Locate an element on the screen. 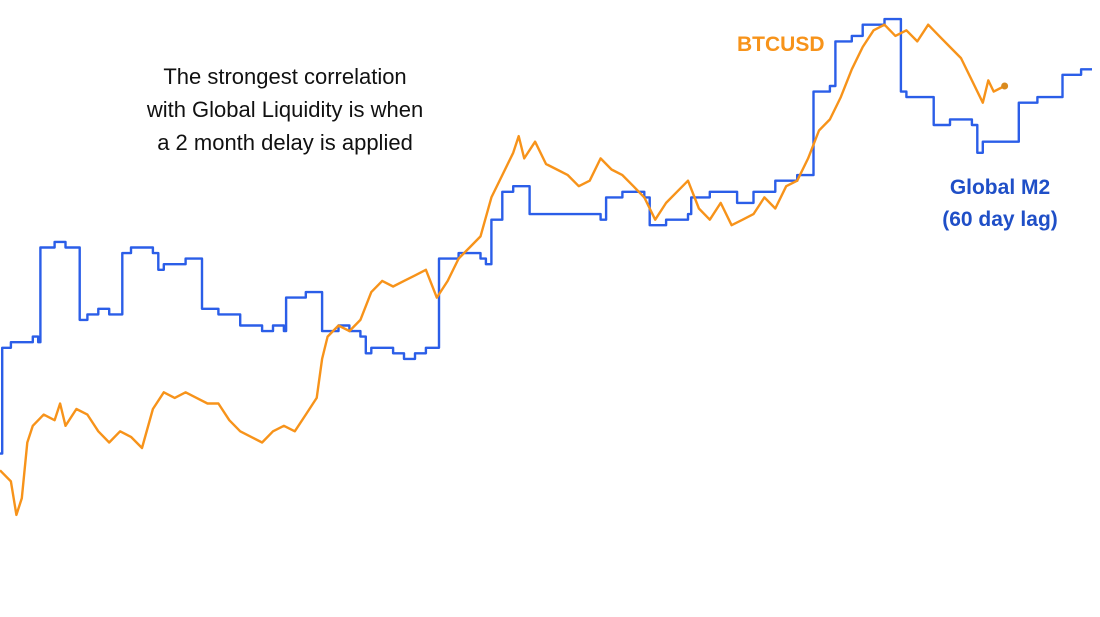  annotation-line-3: a 2 month delay is applied is located at coordinates (285, 142).